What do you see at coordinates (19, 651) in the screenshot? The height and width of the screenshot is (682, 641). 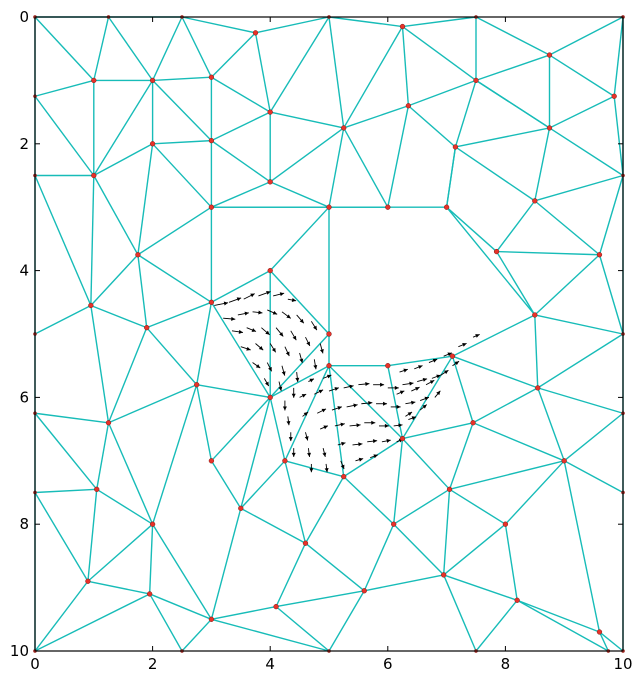 I see `y-tick-label-5: 10` at bounding box center [19, 651].